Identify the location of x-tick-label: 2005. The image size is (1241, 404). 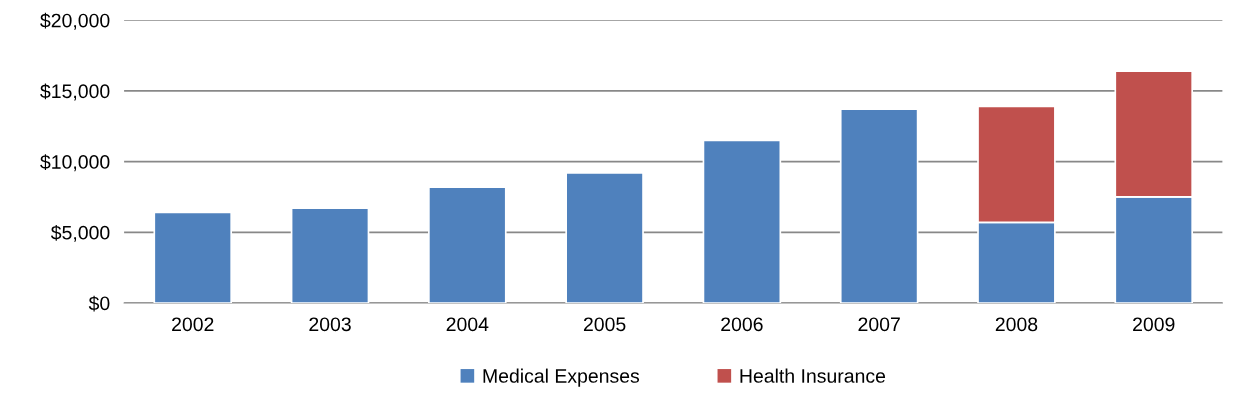
(604, 324).